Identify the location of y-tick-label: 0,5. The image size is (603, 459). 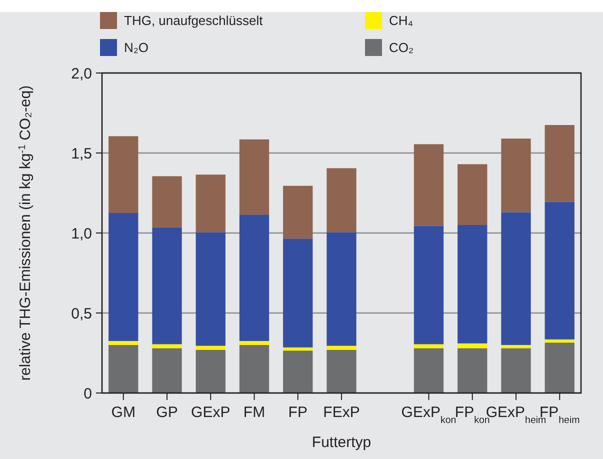
(81, 313).